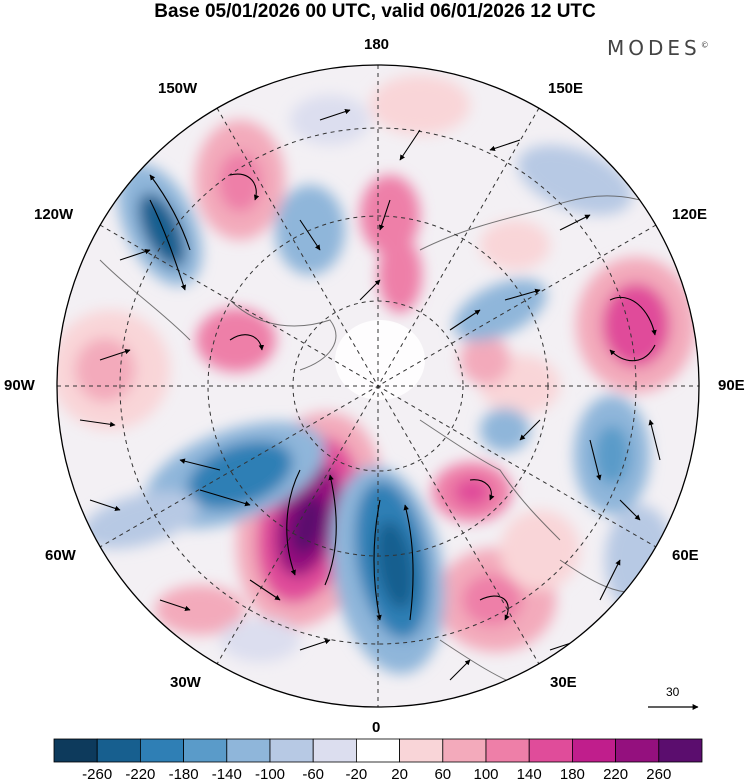 This screenshot has height=783, width=750. Describe the element at coordinates (178, 88) in the screenshot. I see `lon-label-150w: 150W` at that location.